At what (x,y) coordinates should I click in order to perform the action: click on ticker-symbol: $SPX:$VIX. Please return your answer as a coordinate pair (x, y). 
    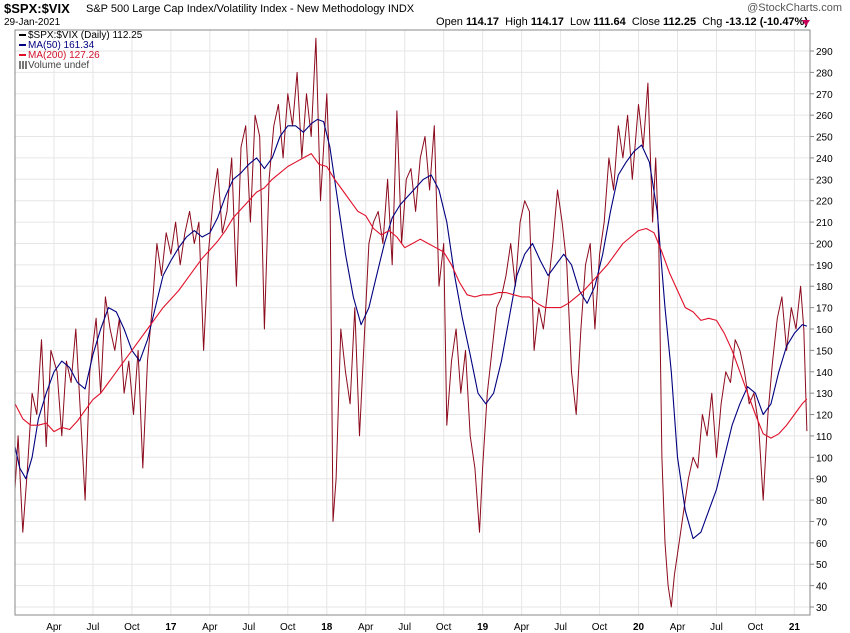
    Looking at the image, I should click on (37, 8).